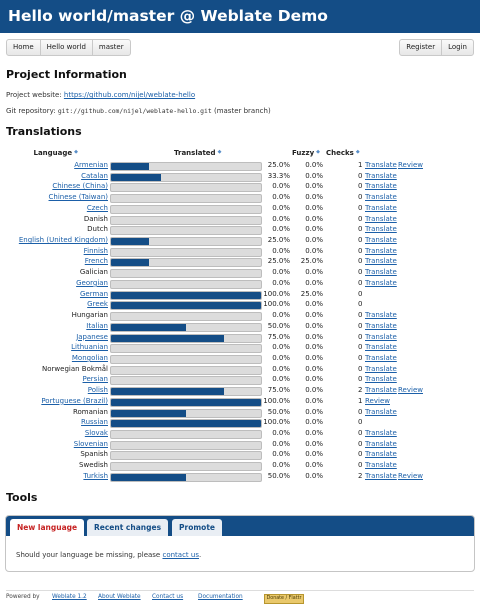 This screenshot has width=480, height=609. What do you see at coordinates (284, 599) in the screenshot?
I see `donate-badge: Donate / Flattr` at bounding box center [284, 599].